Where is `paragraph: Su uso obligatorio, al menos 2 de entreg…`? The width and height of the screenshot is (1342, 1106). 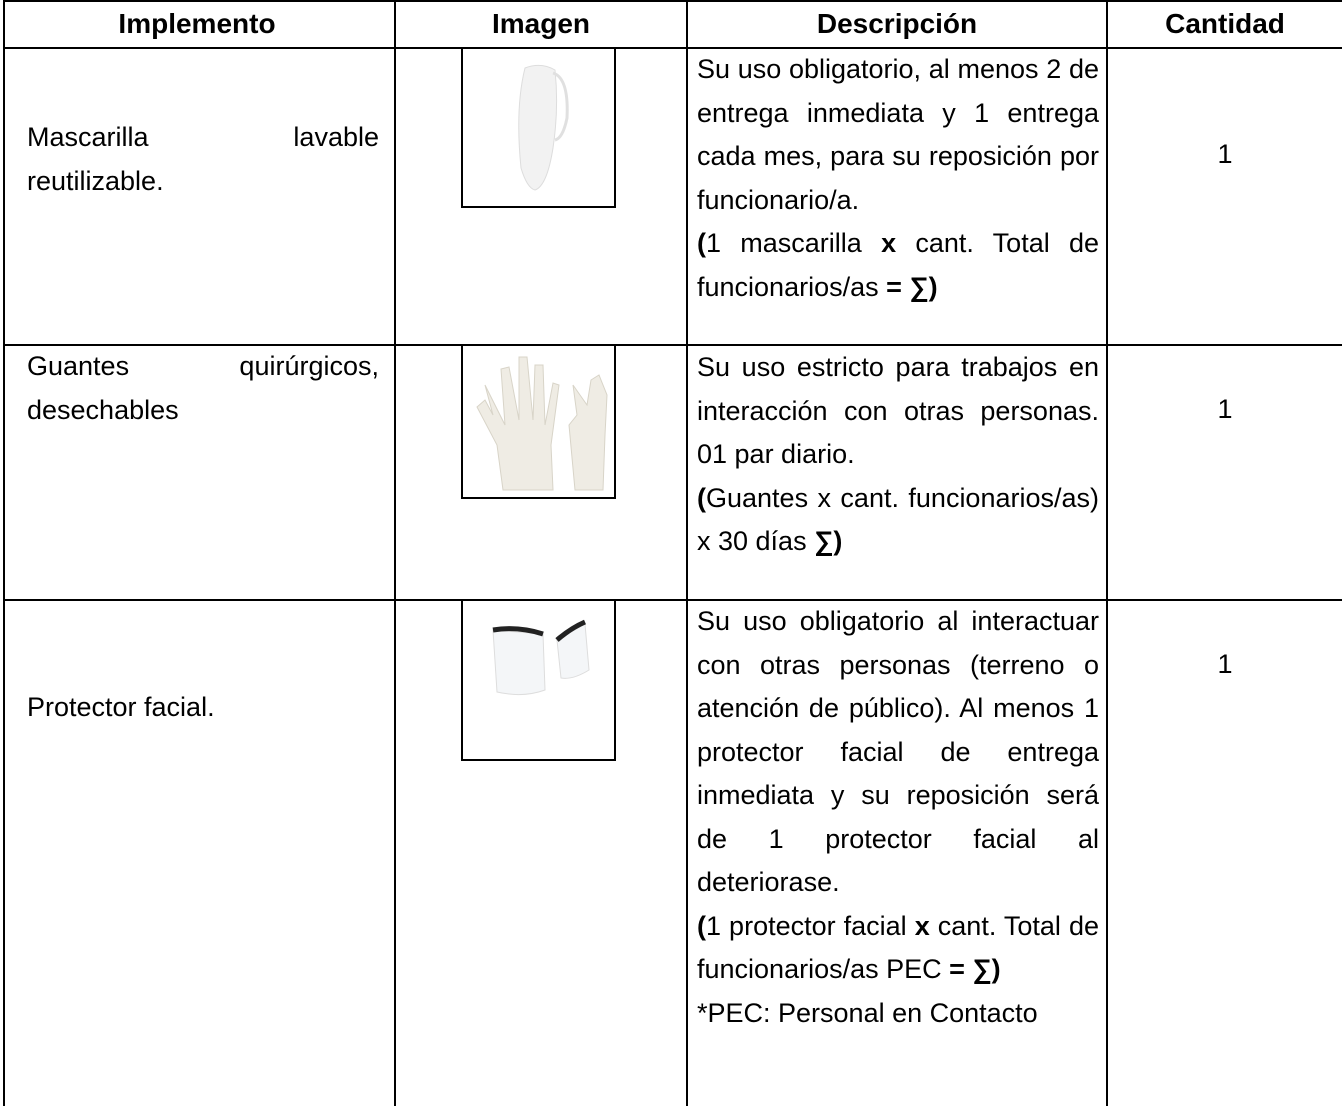
paragraph: Su uso obligatorio, al menos 2 de entreg… is located at coordinates (898, 135).